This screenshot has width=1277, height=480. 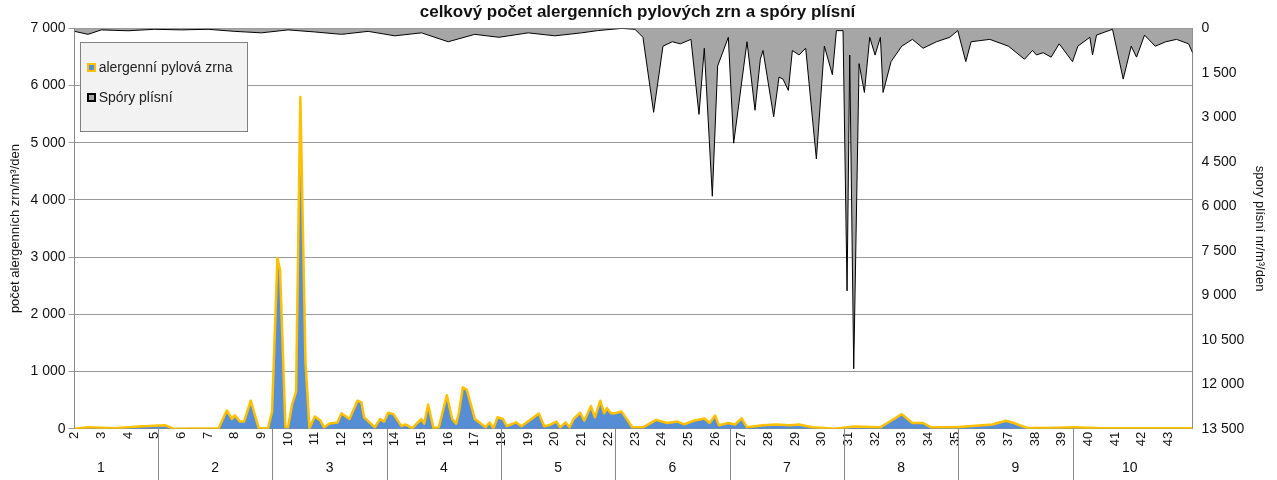 What do you see at coordinates (61, 427) in the screenshot?
I see `y-tick-label: 0` at bounding box center [61, 427].